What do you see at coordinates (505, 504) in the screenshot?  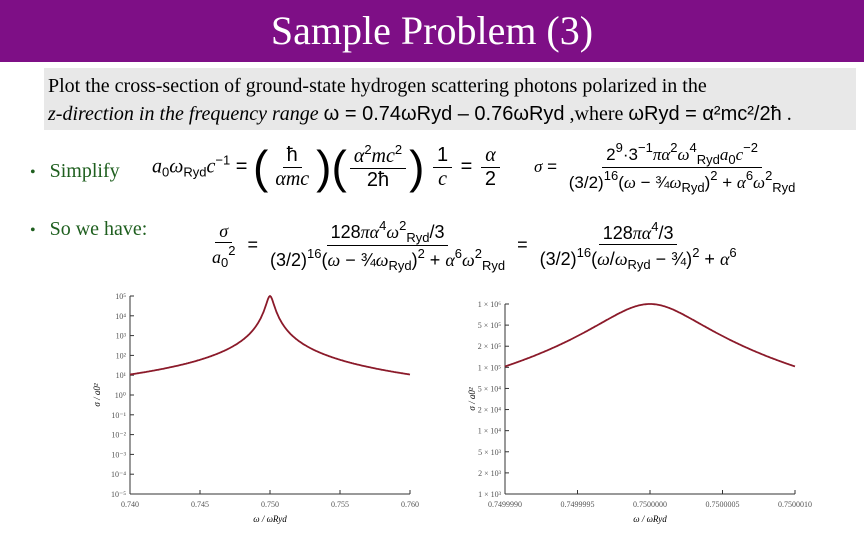 I see `x-tick-label: 0.7499990` at bounding box center [505, 504].